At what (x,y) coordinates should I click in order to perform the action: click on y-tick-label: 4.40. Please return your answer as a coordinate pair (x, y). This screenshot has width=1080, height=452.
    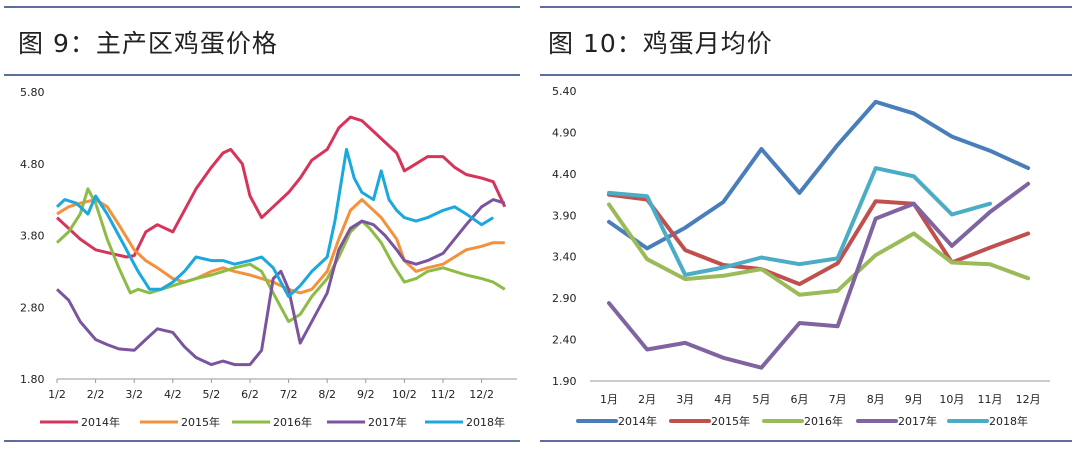
    Looking at the image, I should click on (564, 174).